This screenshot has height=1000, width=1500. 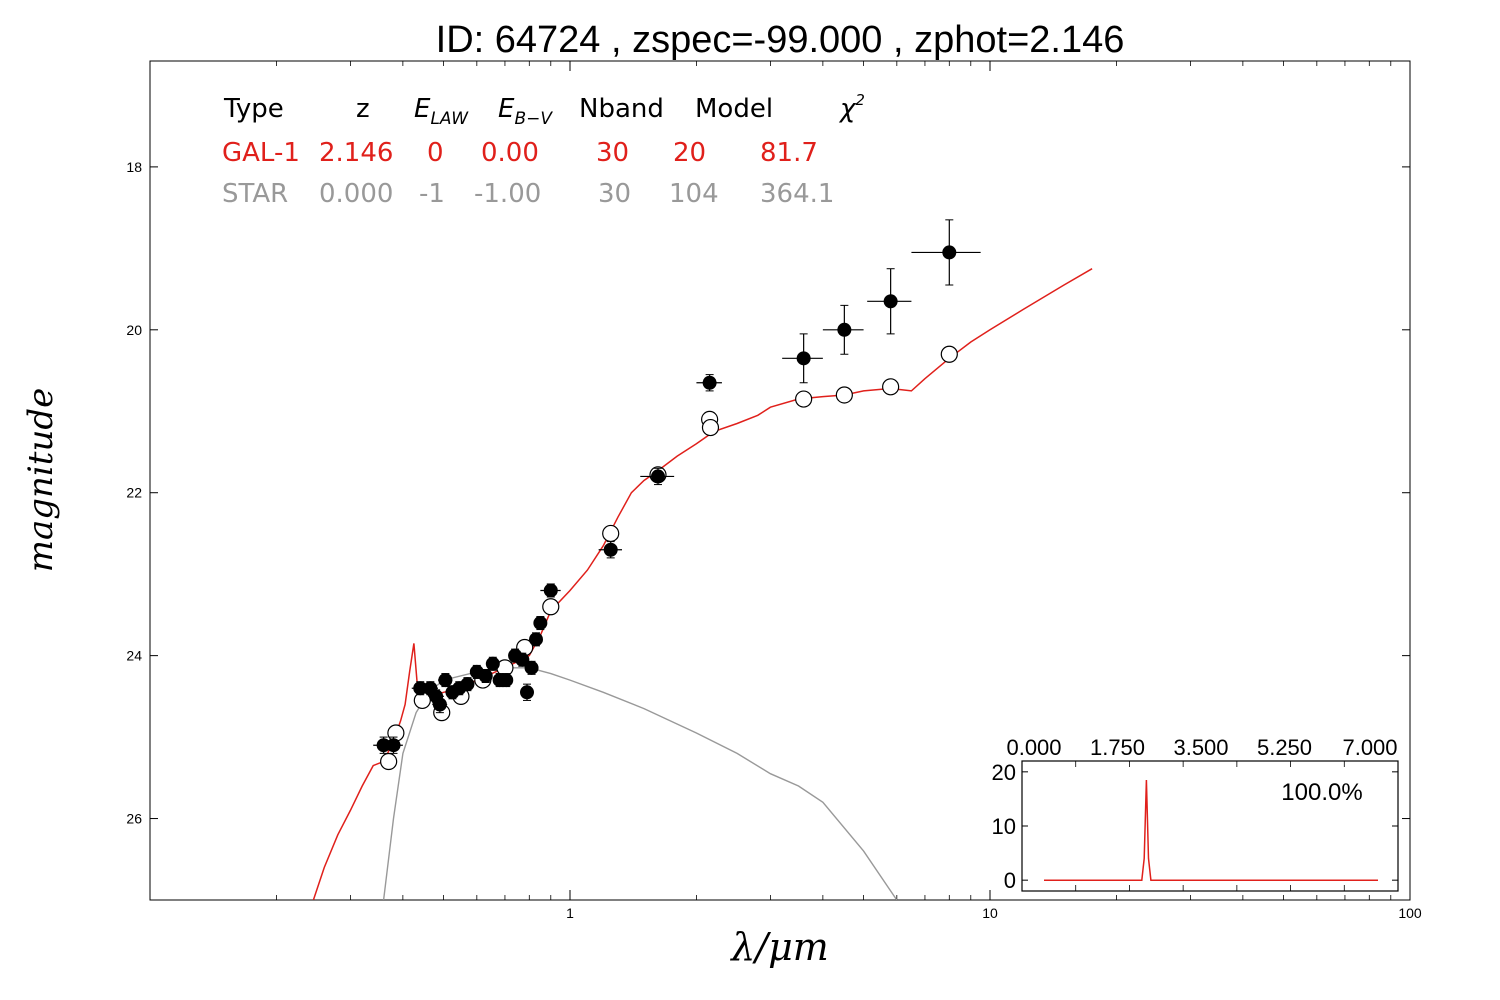 I want to click on table-header-elaw: ELAW, so click(x=441, y=111).